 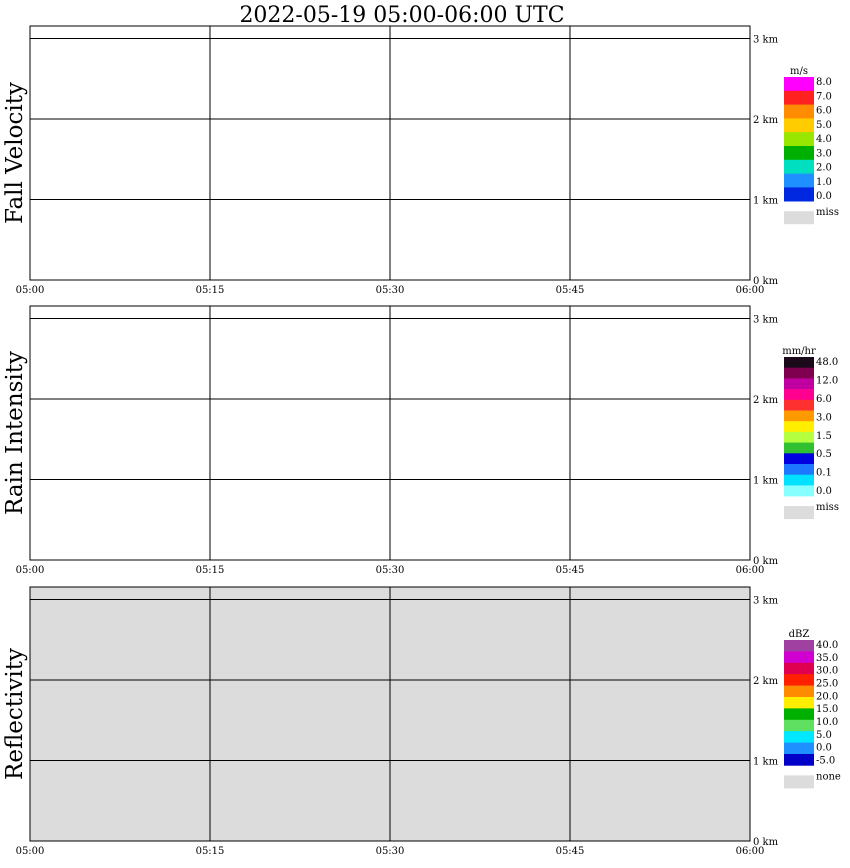 I want to click on legend-label: 0.5, so click(x=824, y=454).